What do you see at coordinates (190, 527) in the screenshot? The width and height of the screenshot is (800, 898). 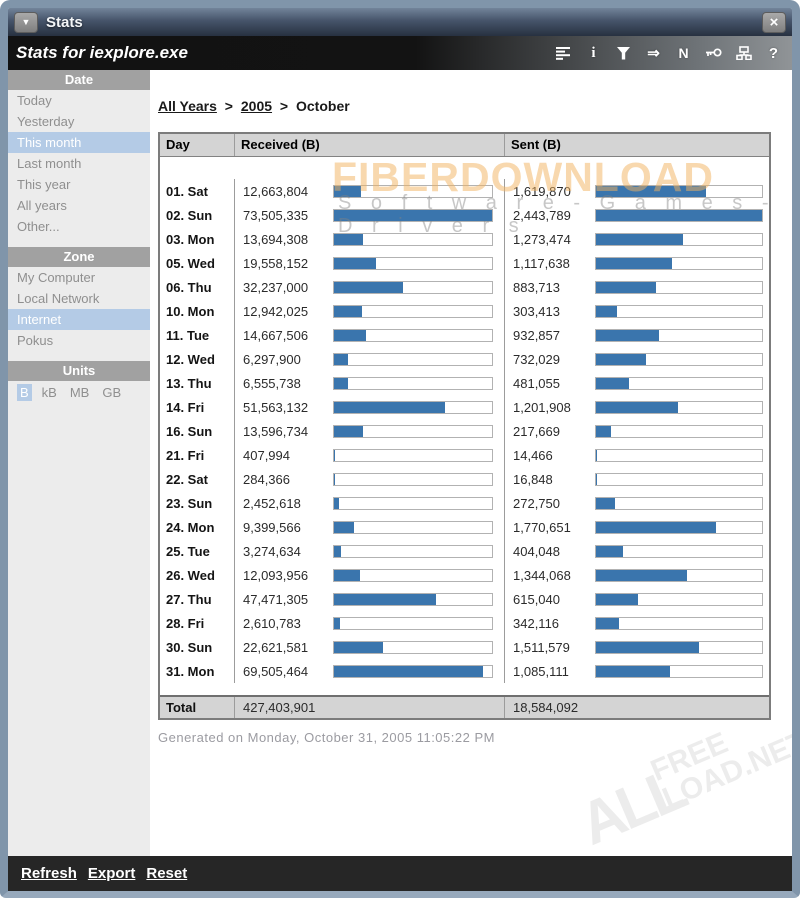 I see `day-label: 24. Mon` at bounding box center [190, 527].